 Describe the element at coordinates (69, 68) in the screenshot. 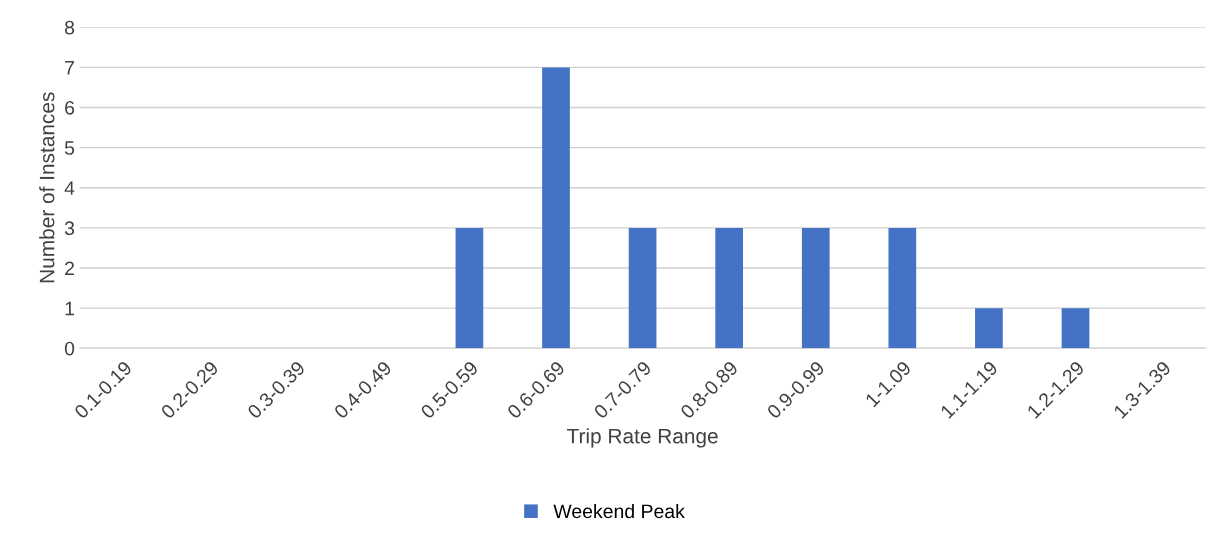

I see `y-tick-label: 7` at that location.